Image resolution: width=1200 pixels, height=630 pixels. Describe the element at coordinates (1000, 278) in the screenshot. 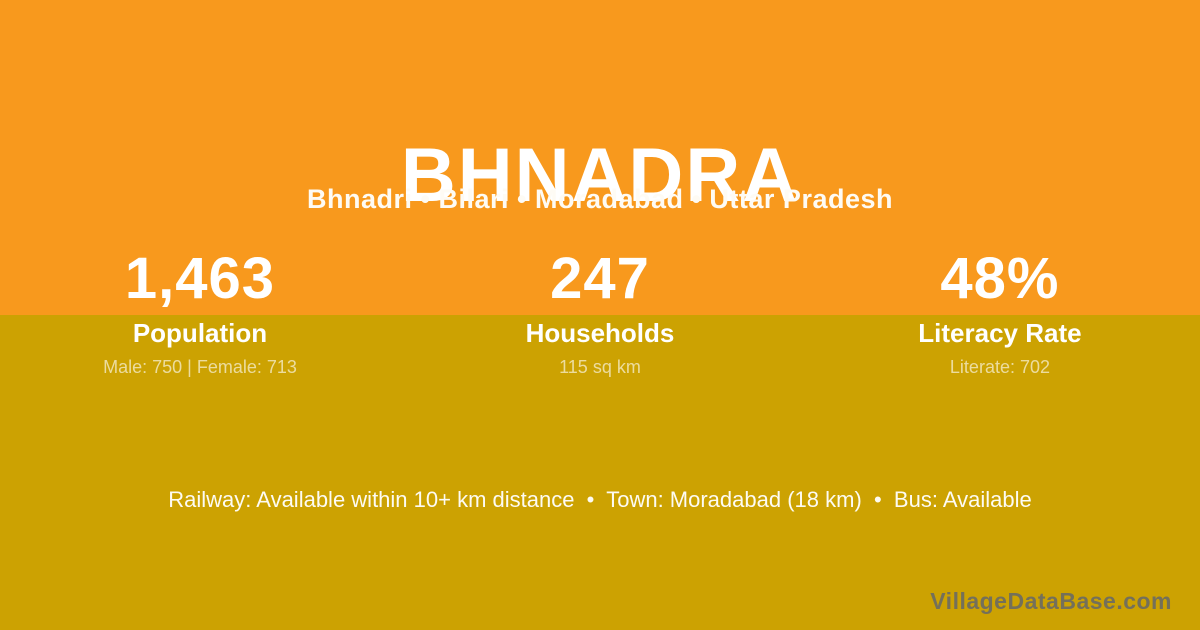

I see `literacy-value: 48%` at that location.